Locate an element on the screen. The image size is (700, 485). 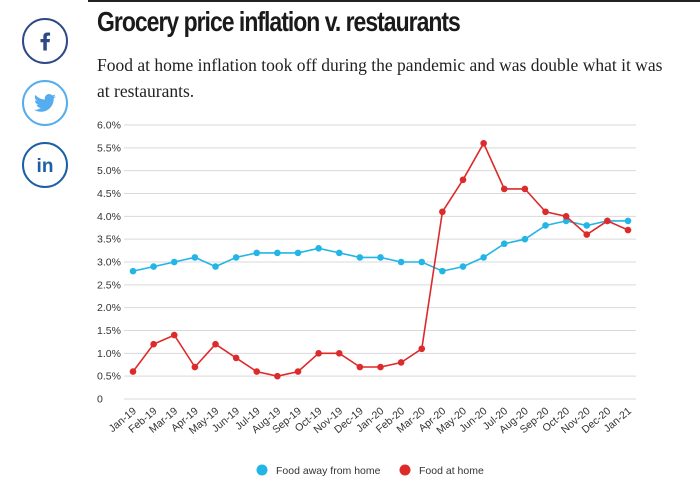
y-tick-label: 1.5% is located at coordinates (109, 331).